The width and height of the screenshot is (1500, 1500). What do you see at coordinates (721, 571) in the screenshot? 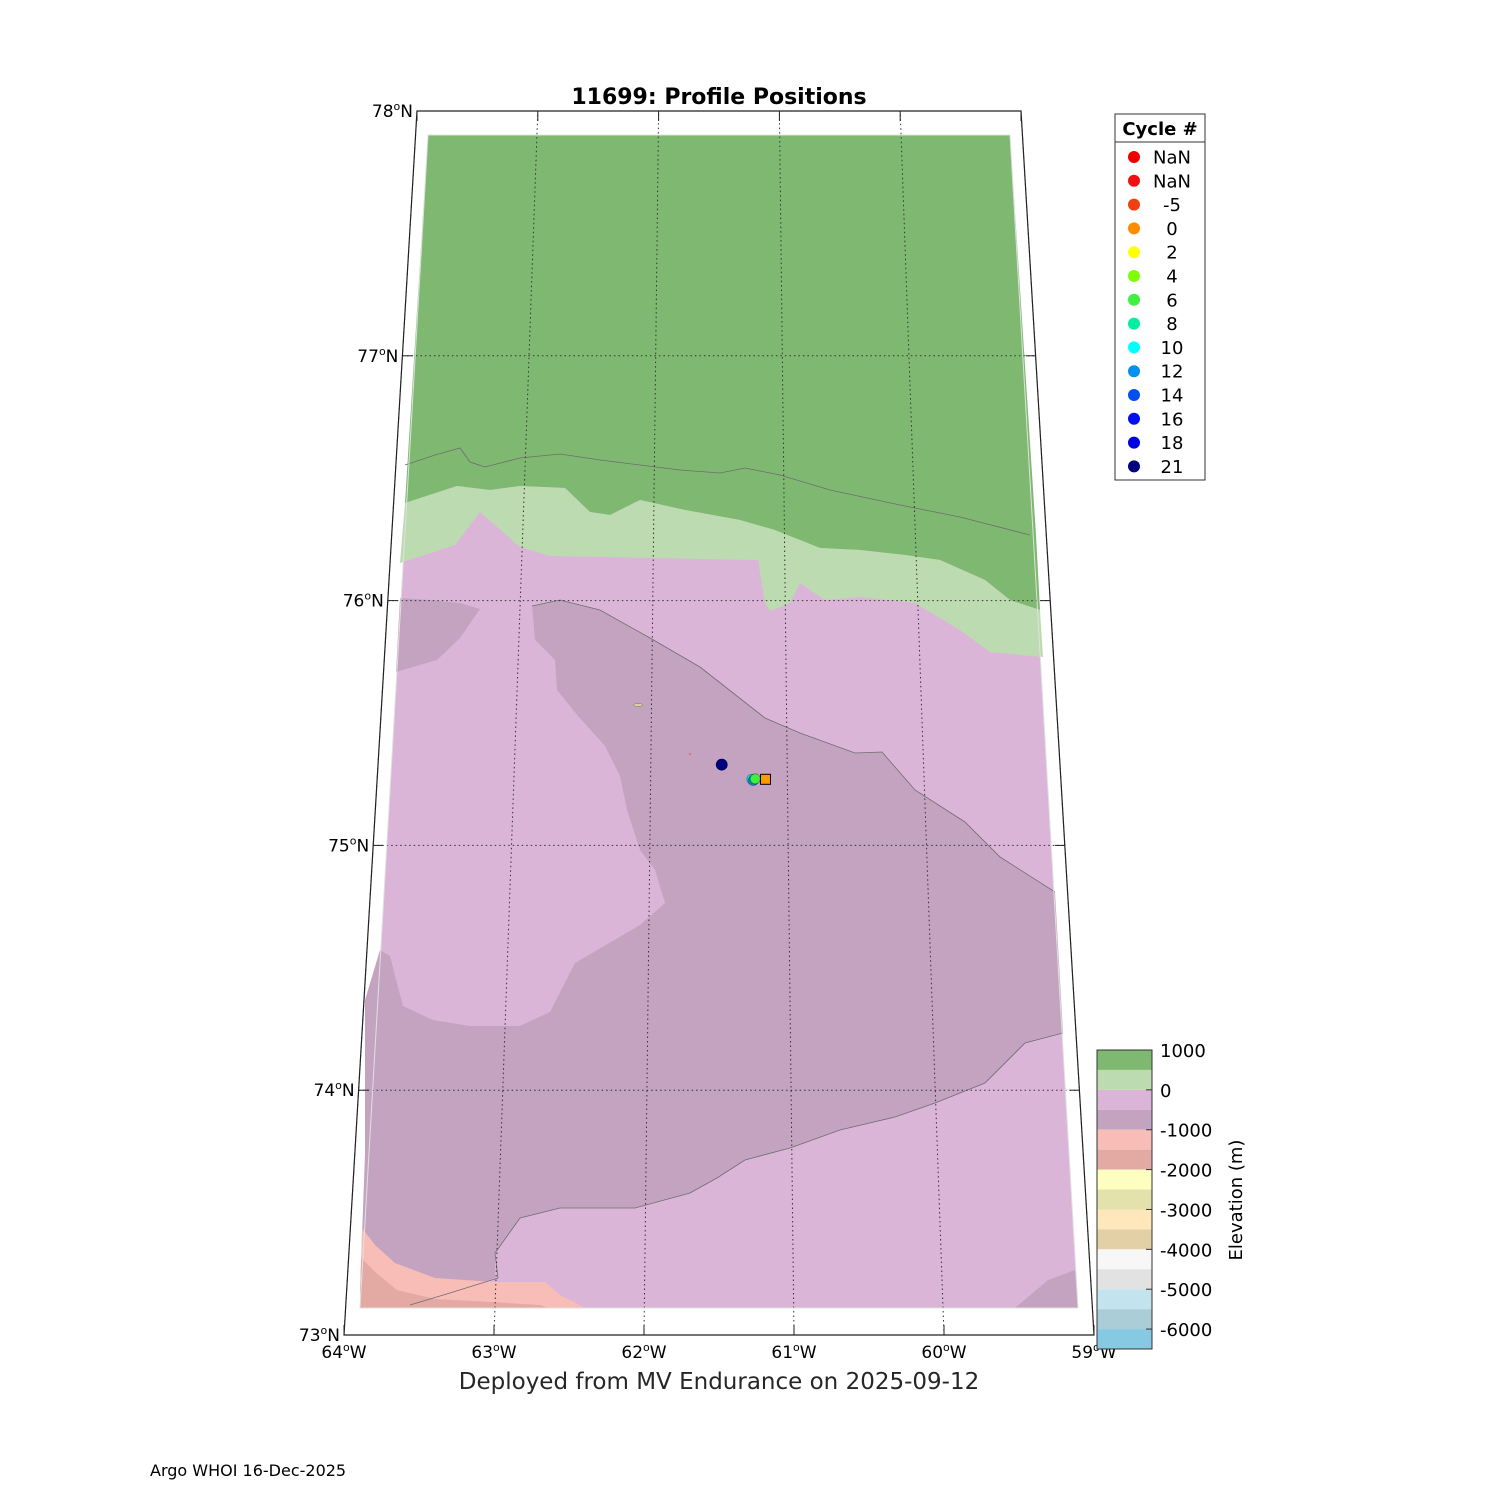
I see `land-low-region` at bounding box center [721, 571].